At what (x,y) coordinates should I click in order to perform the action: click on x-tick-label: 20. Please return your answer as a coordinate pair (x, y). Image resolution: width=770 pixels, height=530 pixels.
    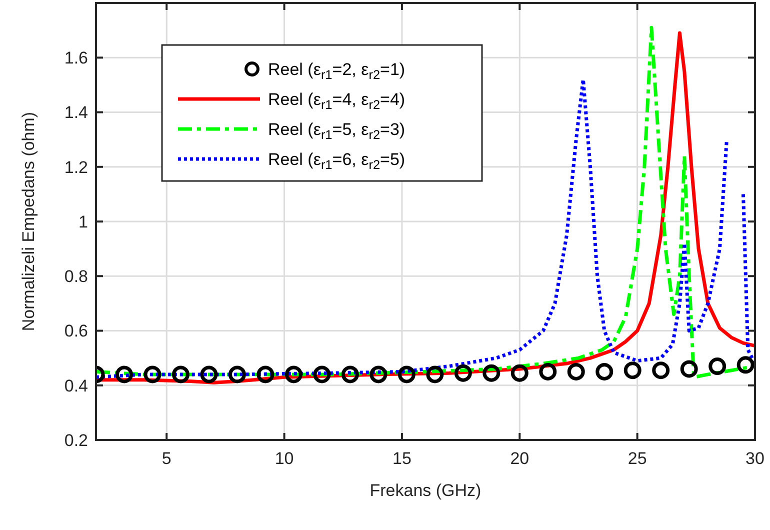
    Looking at the image, I should click on (520, 458).